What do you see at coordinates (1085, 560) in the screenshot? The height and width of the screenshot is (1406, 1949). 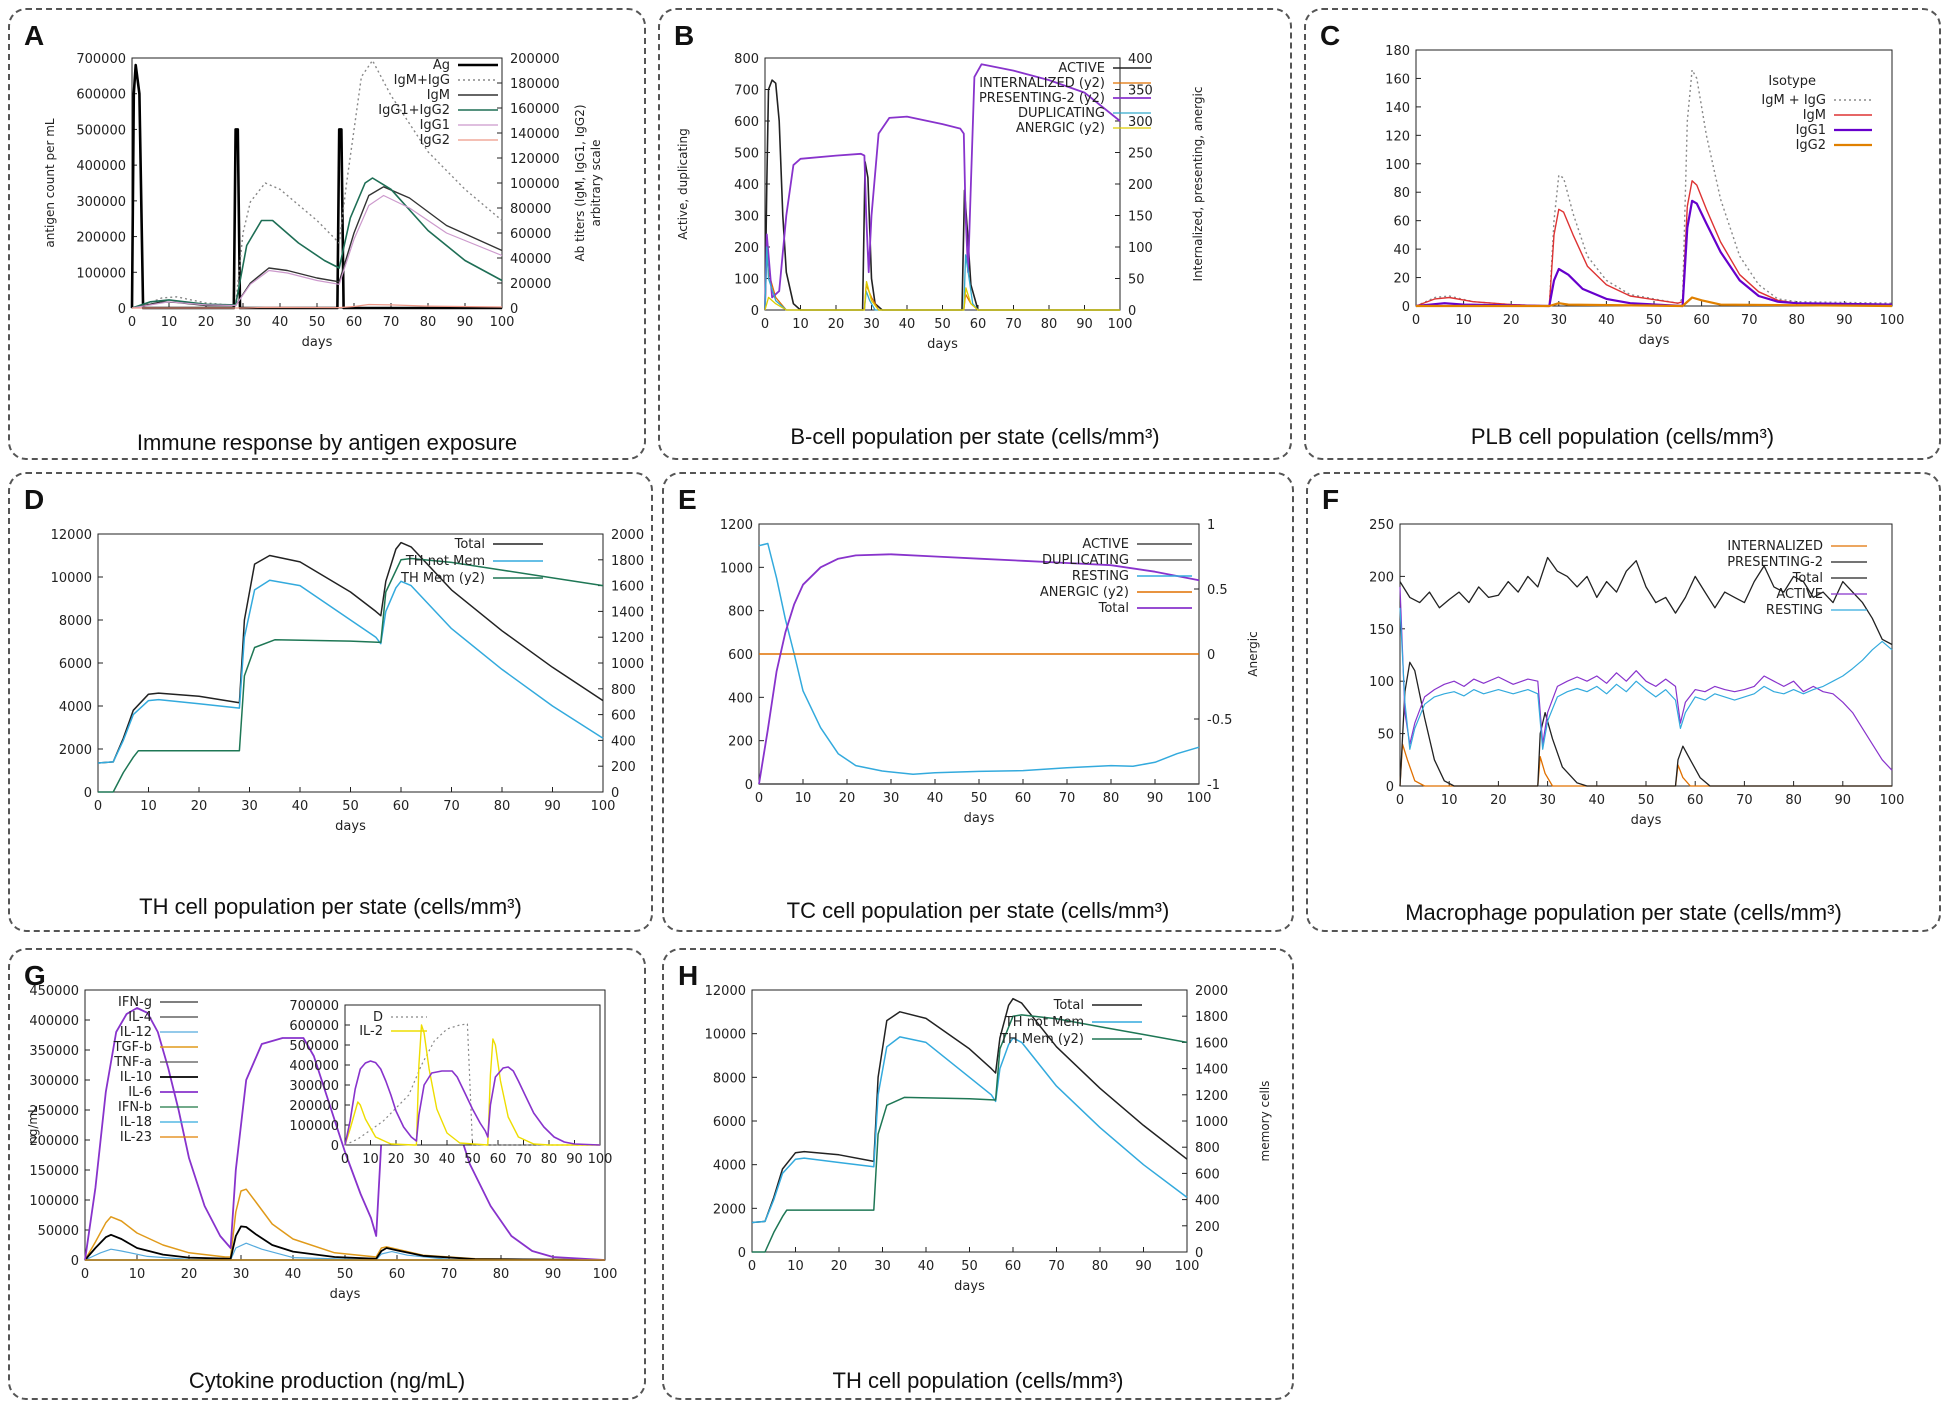 I see `legend-label: DUPLICATING` at bounding box center [1085, 560].